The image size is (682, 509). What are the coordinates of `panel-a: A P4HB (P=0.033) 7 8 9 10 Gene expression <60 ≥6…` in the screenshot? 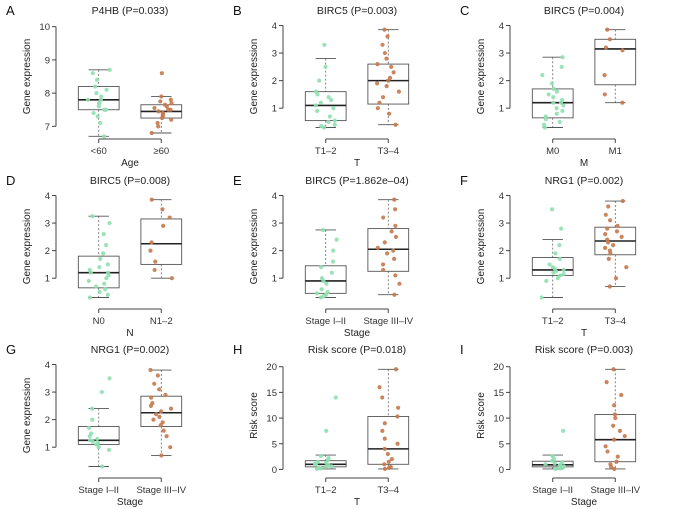 It's located at (94, 86).